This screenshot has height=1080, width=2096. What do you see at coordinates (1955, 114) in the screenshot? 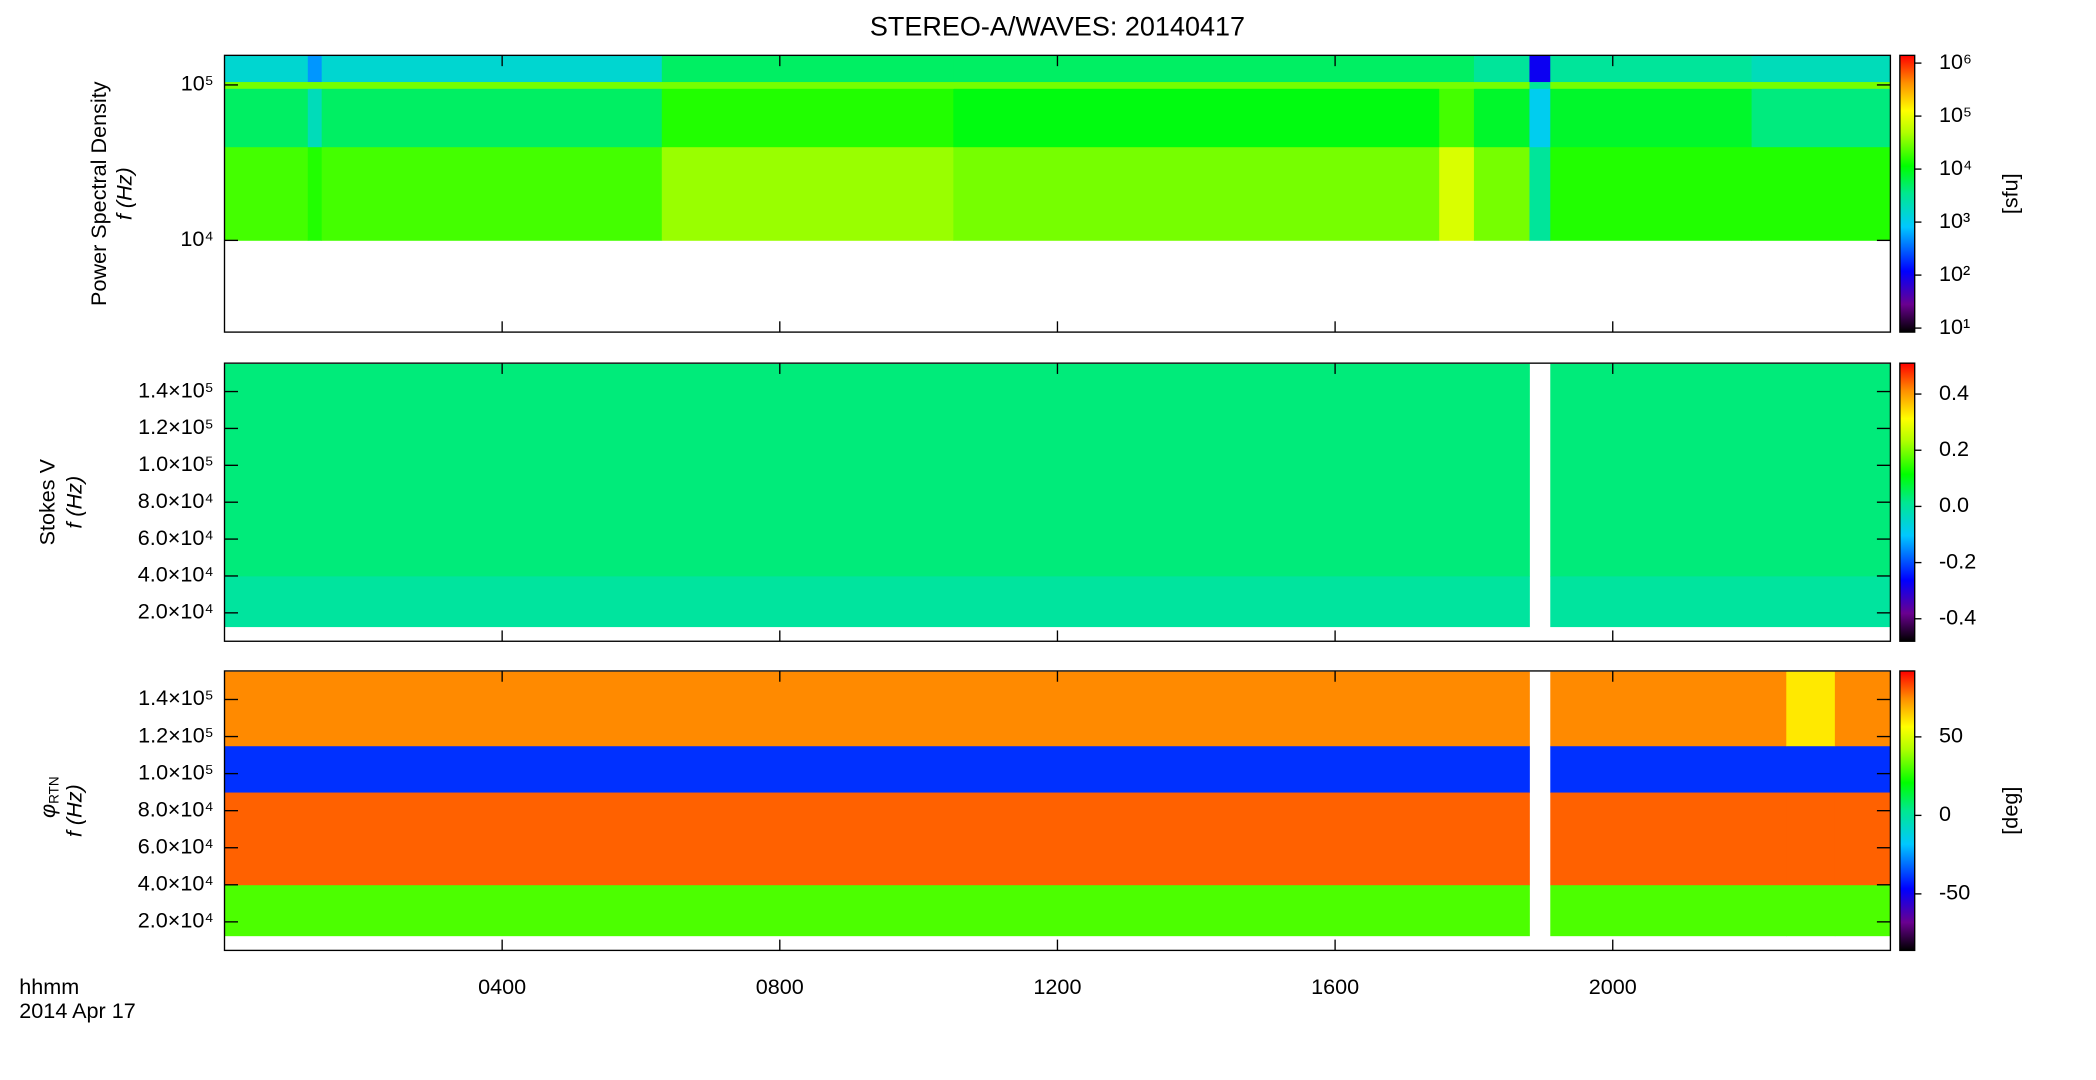
I see `colorbar-tick-label: 10⁵` at bounding box center [1955, 114].